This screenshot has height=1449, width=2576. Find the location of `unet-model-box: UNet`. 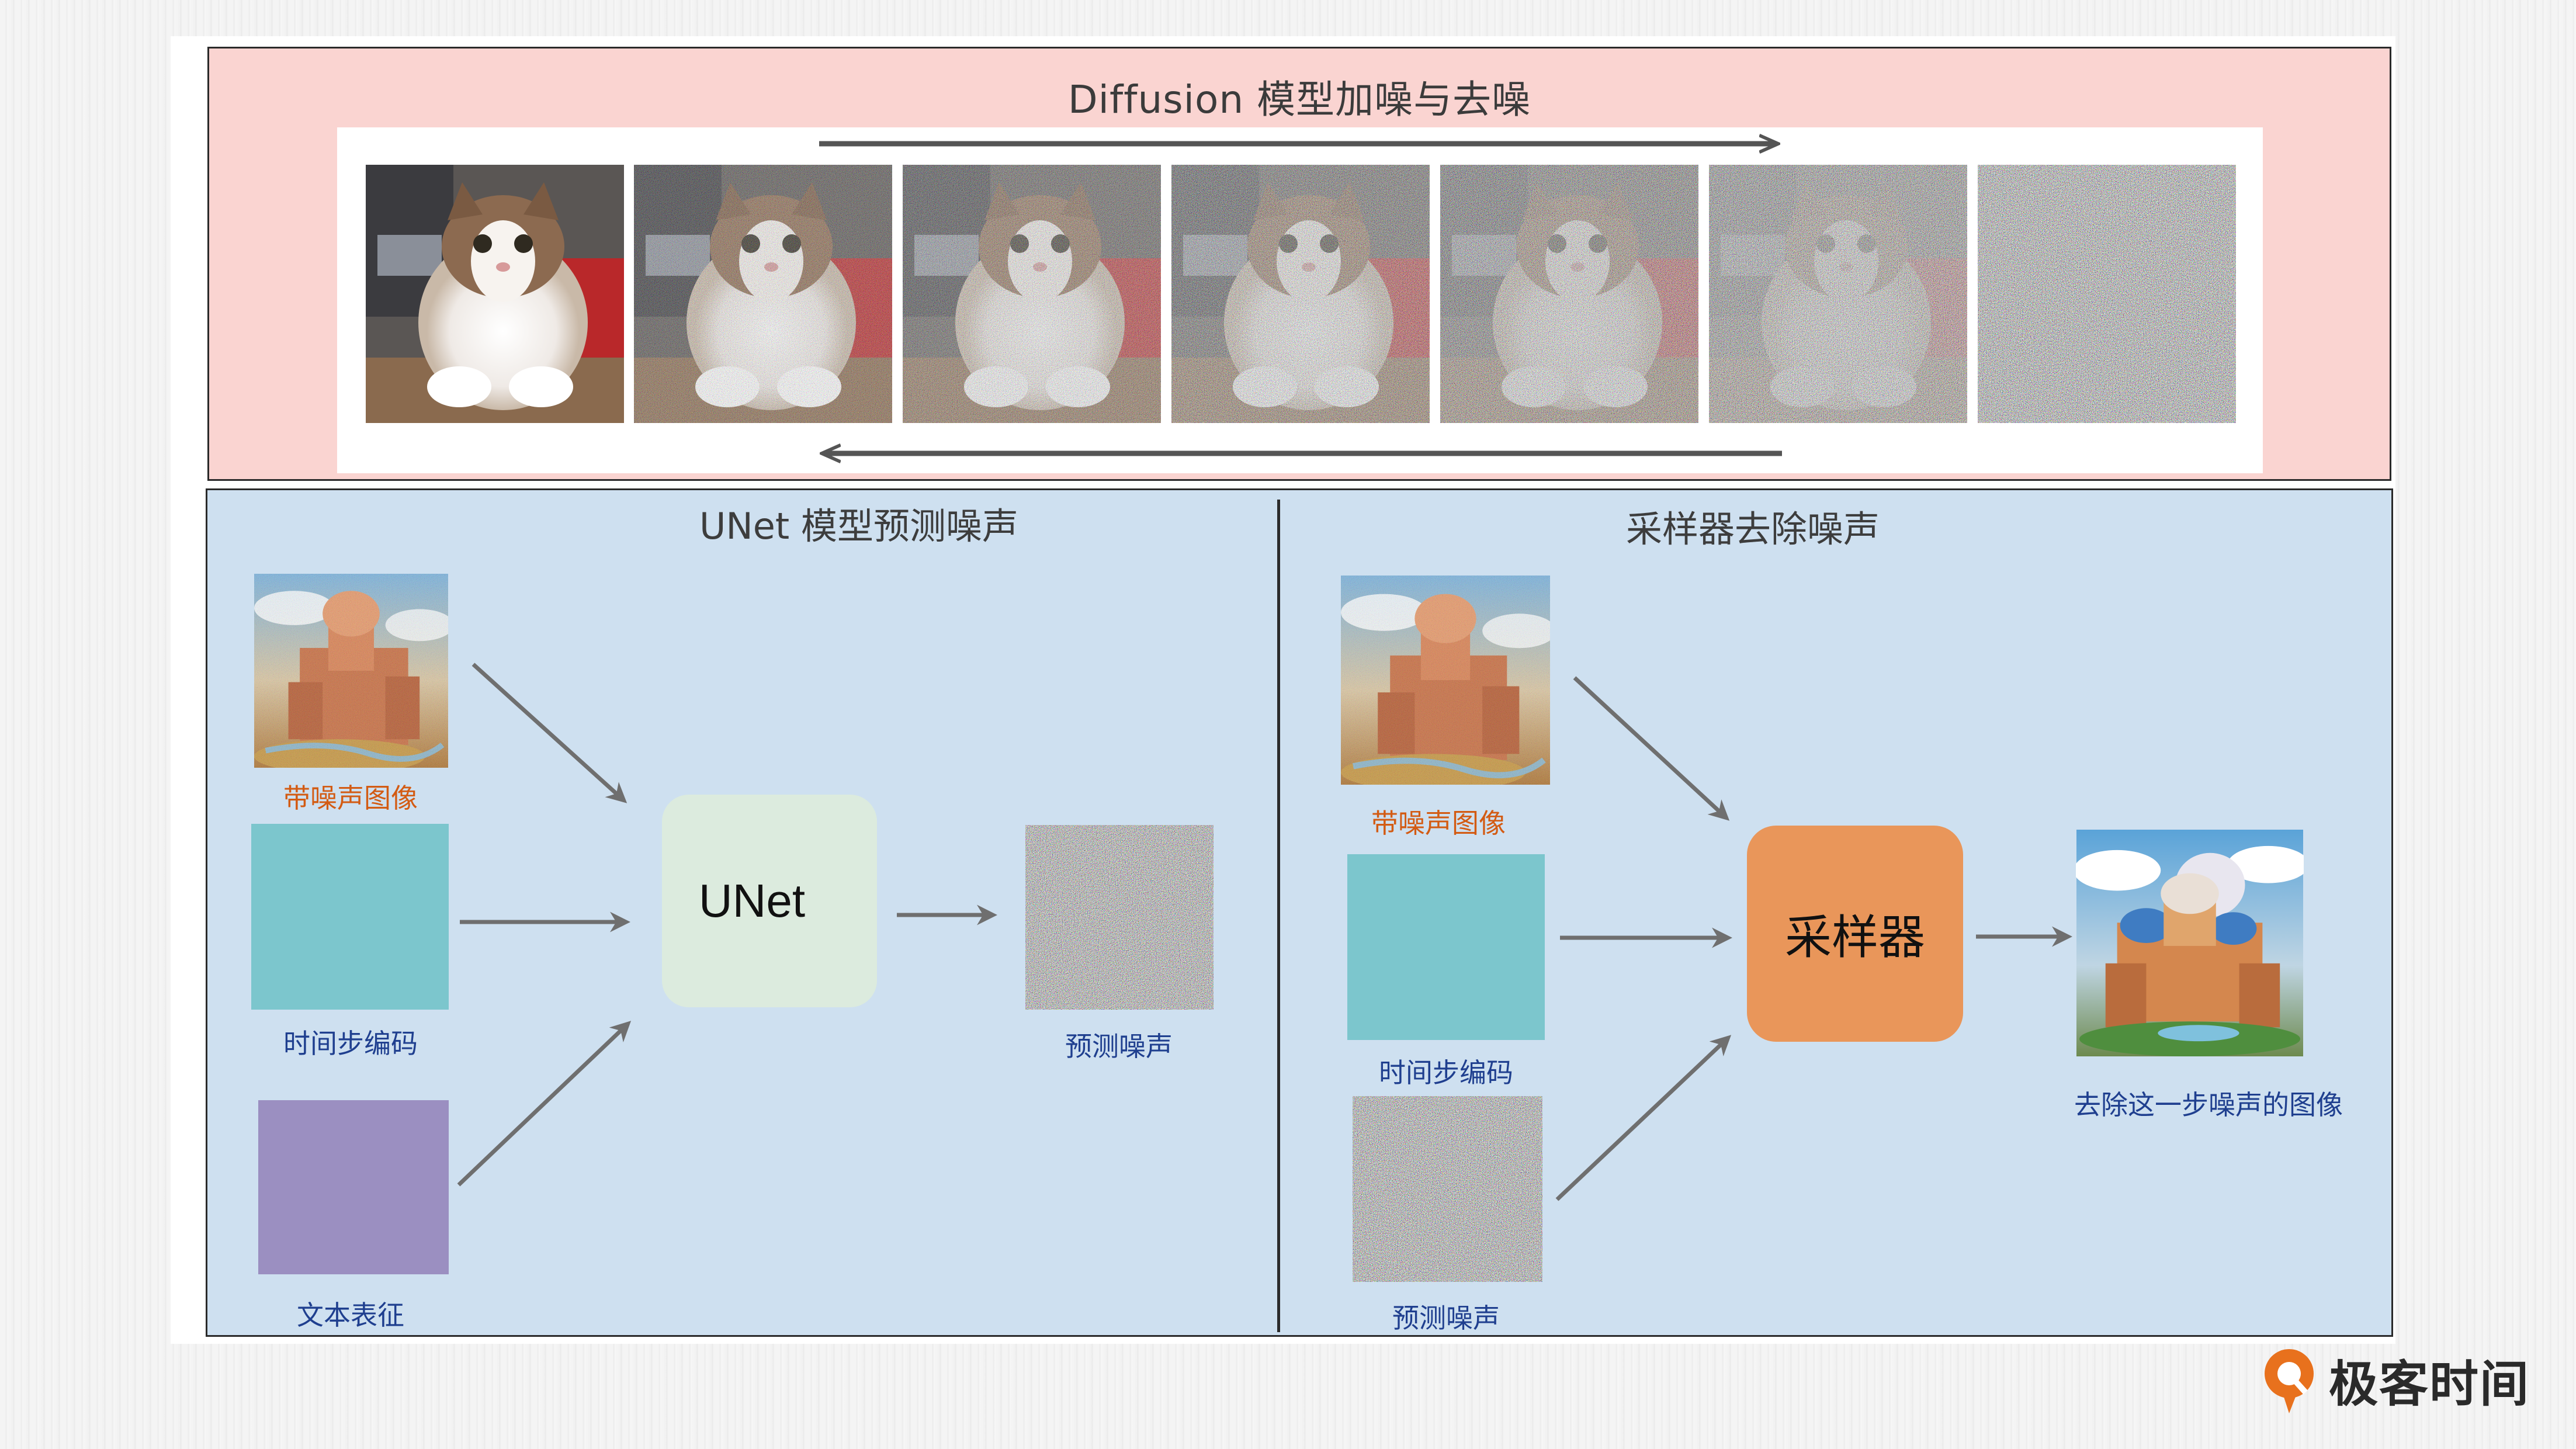

unet-model-box: UNet is located at coordinates (770, 901).